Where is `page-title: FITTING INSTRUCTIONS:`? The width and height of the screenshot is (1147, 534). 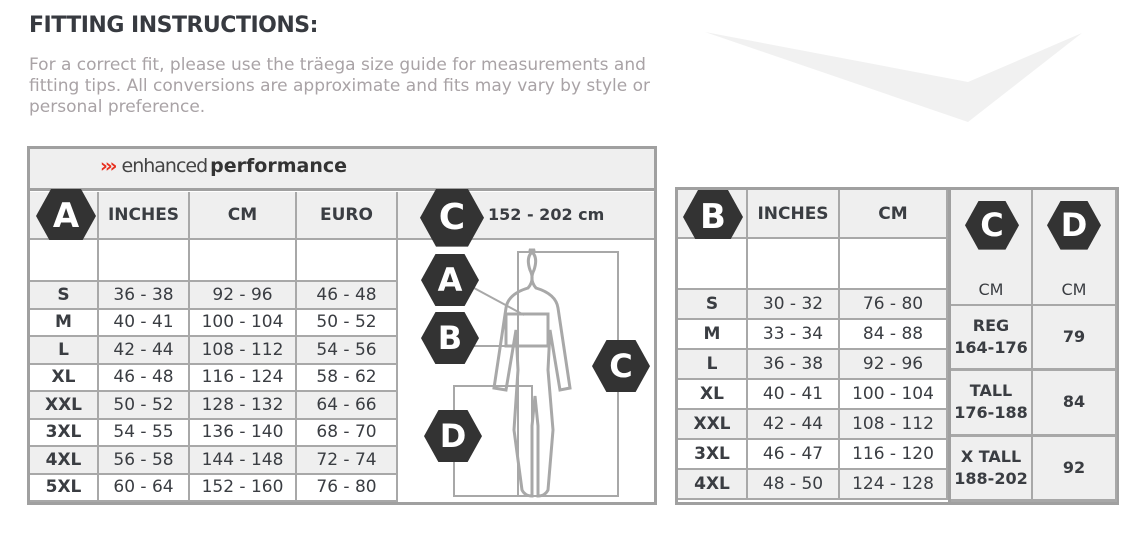 page-title: FITTING INSTRUCTIONS: is located at coordinates (173, 25).